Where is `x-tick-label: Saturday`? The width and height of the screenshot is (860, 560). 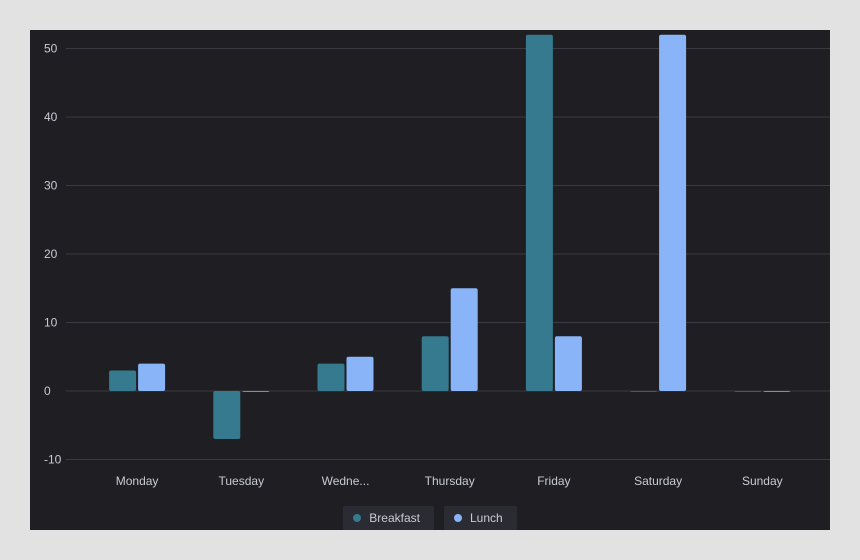 x-tick-label: Saturday is located at coordinates (658, 481).